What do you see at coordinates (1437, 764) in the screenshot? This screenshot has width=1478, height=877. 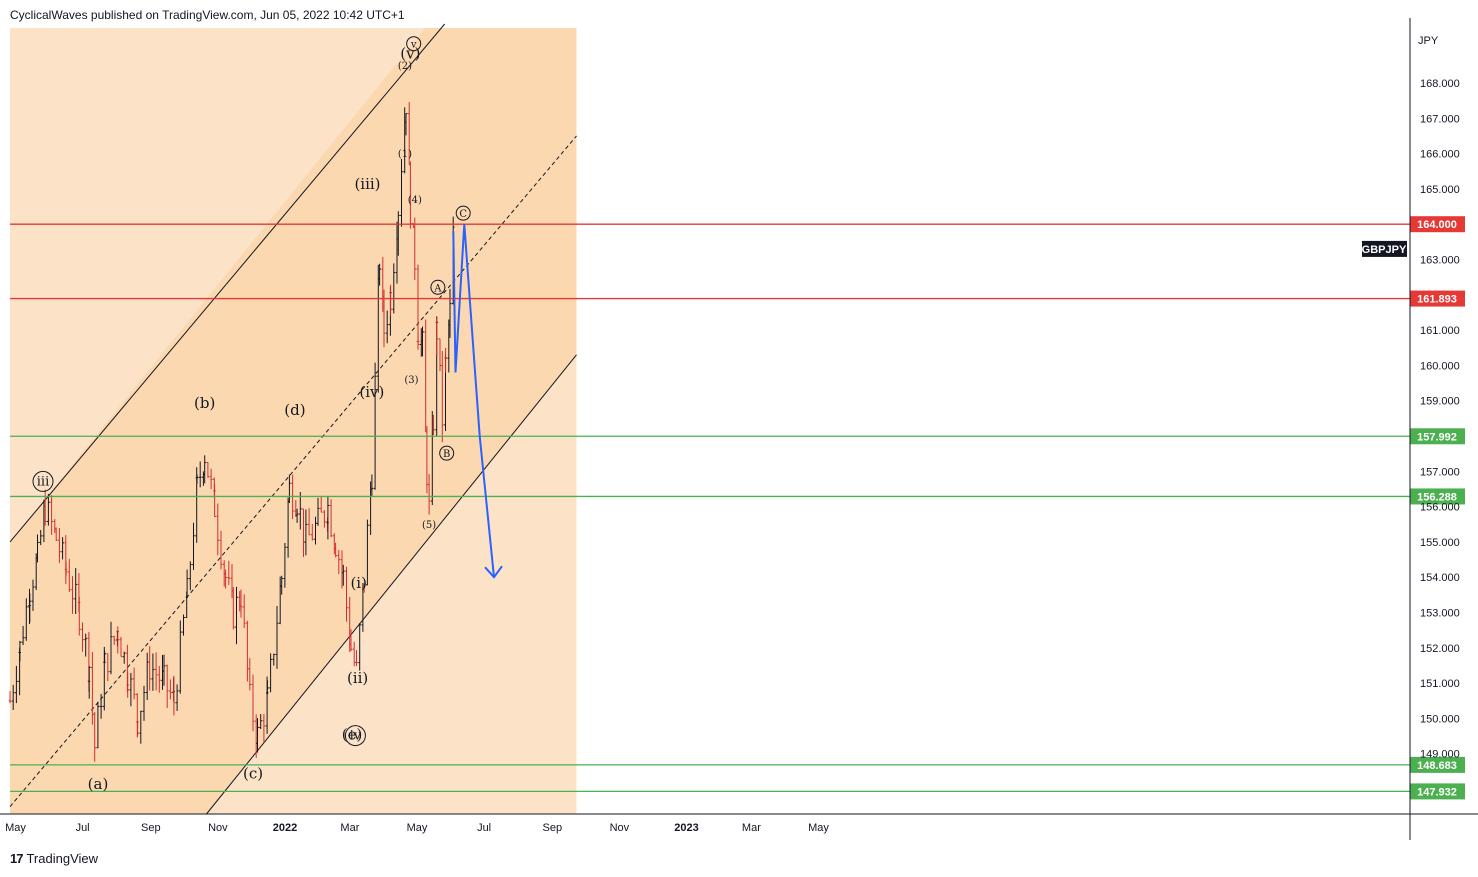 I see `level-tag-148.683` at bounding box center [1437, 764].